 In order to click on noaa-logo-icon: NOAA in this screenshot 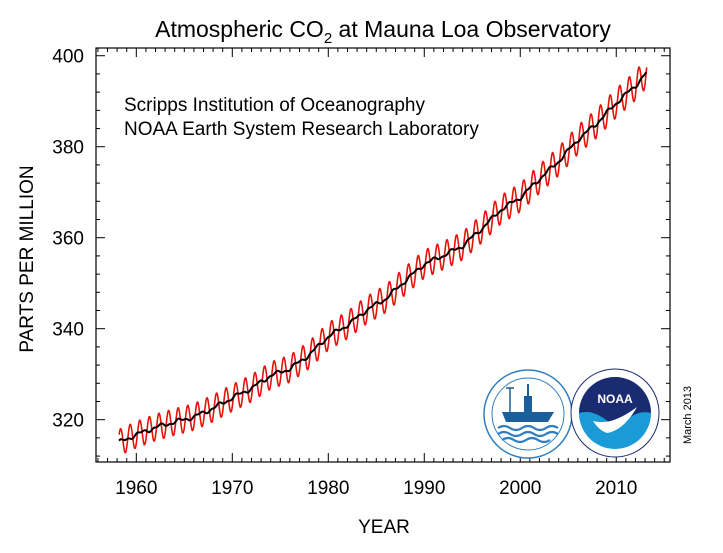, I will do `click(615, 413)`.